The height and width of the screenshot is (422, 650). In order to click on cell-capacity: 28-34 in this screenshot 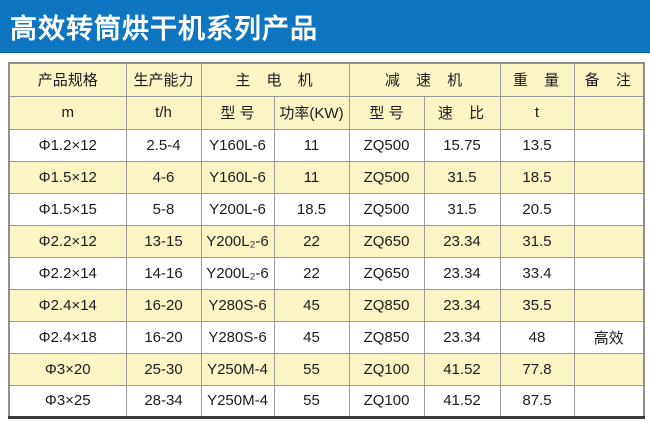, I will do `click(163, 401)`.